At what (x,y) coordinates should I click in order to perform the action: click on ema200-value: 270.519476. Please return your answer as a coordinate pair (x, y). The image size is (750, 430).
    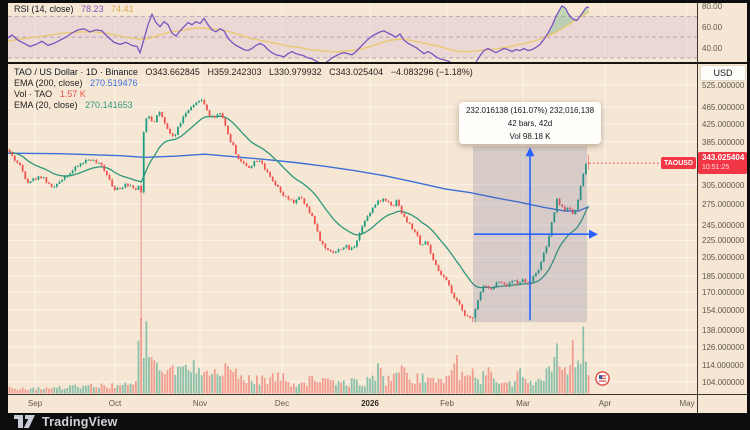
    Looking at the image, I should click on (114, 83).